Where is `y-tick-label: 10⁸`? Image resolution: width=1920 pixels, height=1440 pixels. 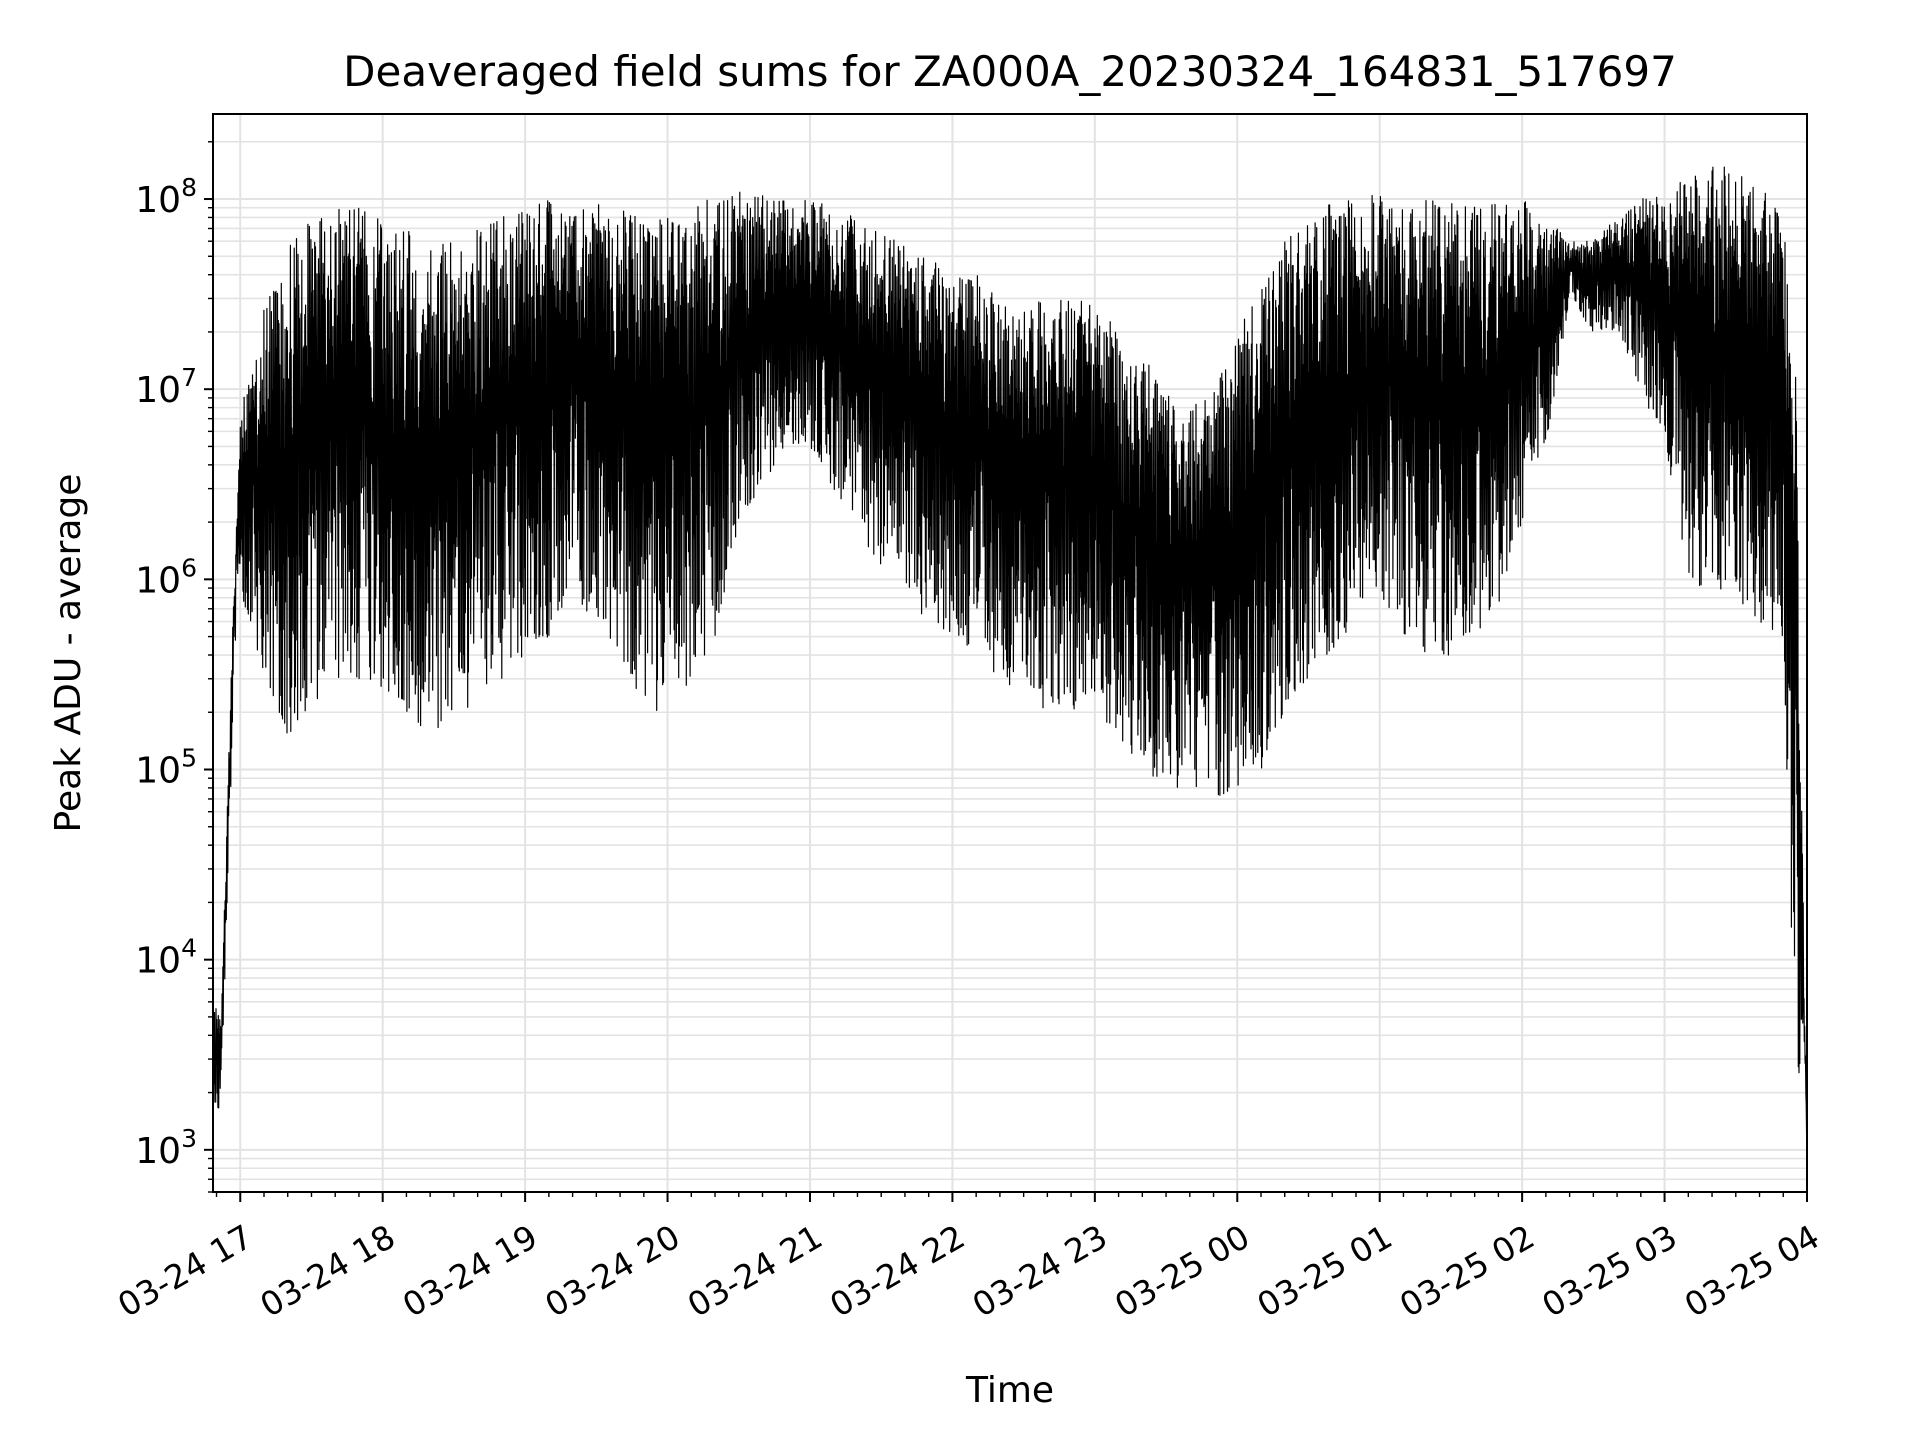 y-tick-label: 10⁸ is located at coordinates (166, 197).